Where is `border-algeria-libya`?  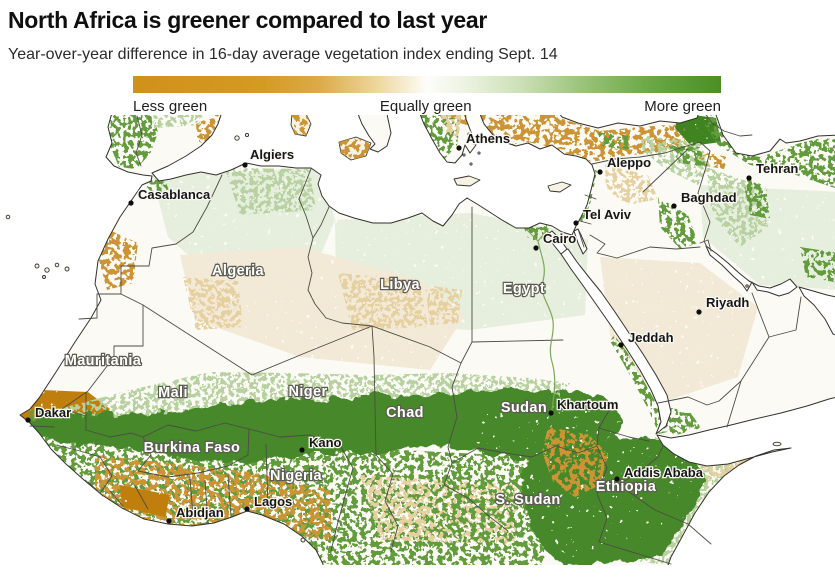
border-algeria-libya is located at coordinates (340, 282).